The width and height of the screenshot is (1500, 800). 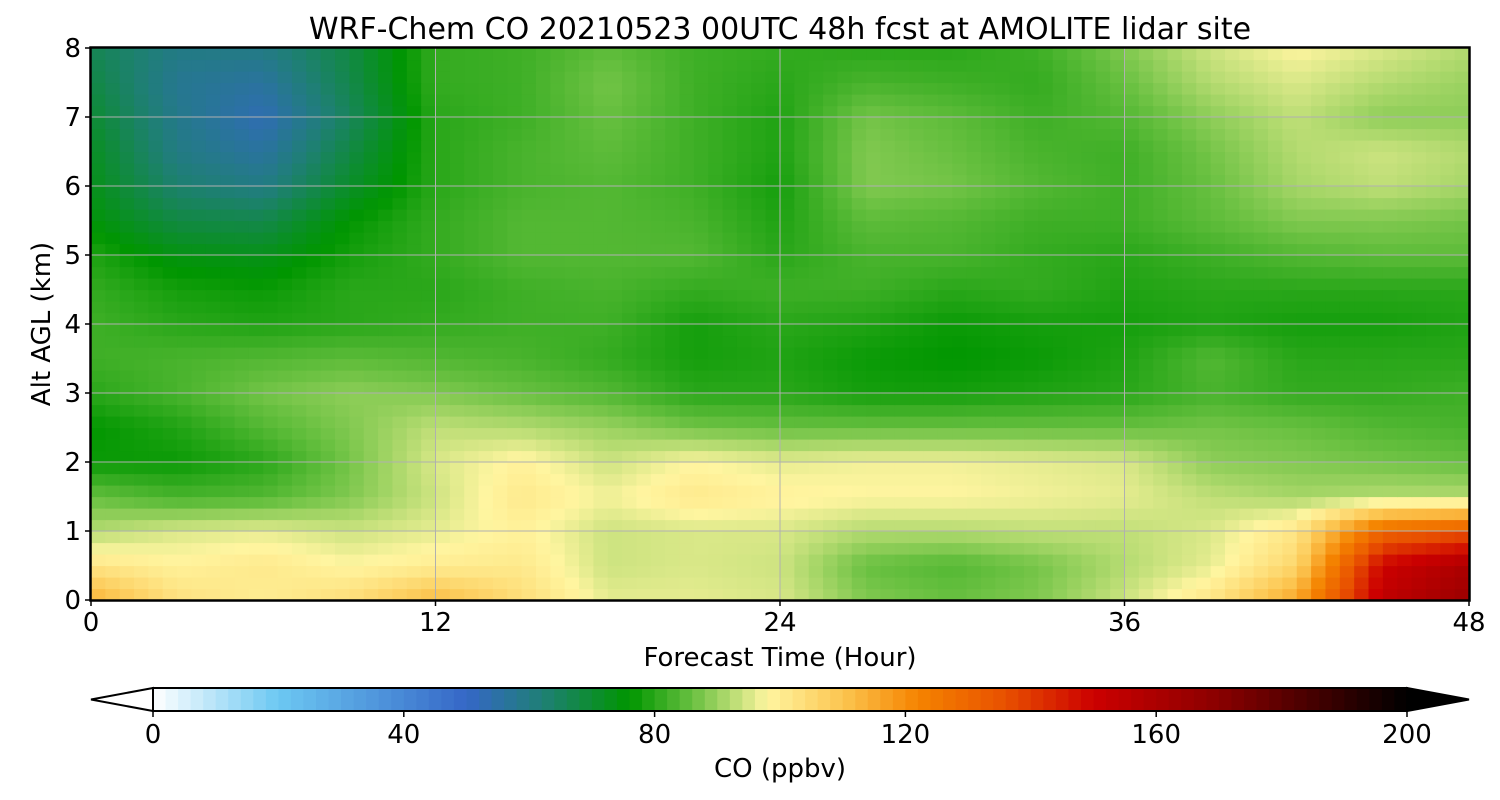 What do you see at coordinates (1200, 699) in the screenshot?
I see `colorbar-segment` at bounding box center [1200, 699].